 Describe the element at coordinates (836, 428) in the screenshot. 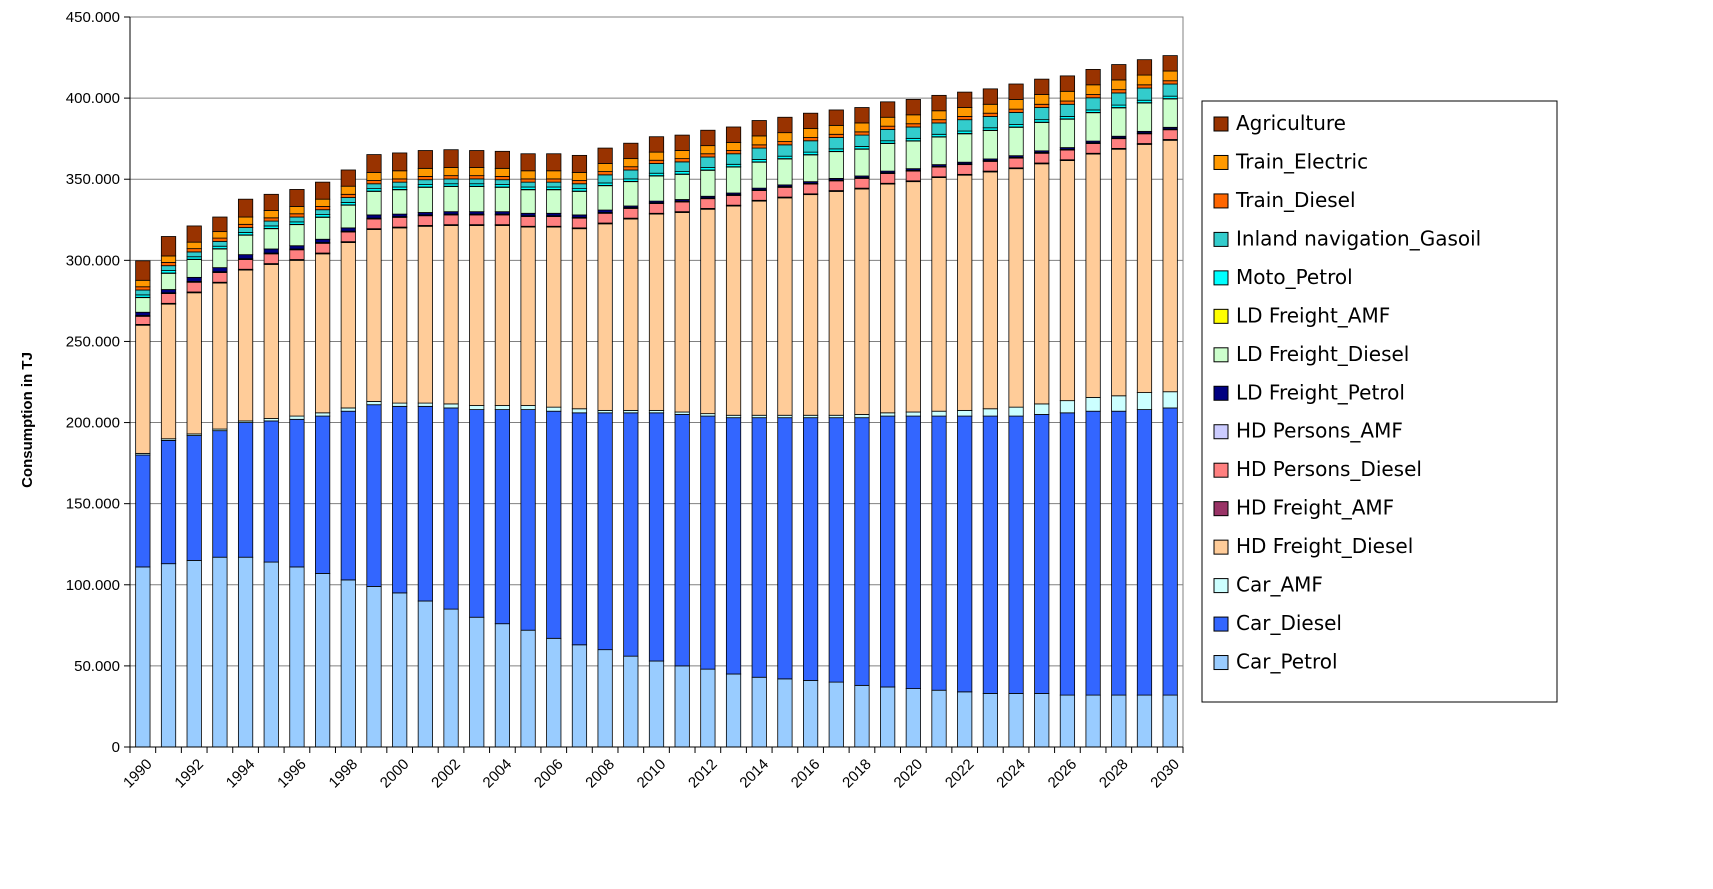

I see `bar-stack-2017` at that location.